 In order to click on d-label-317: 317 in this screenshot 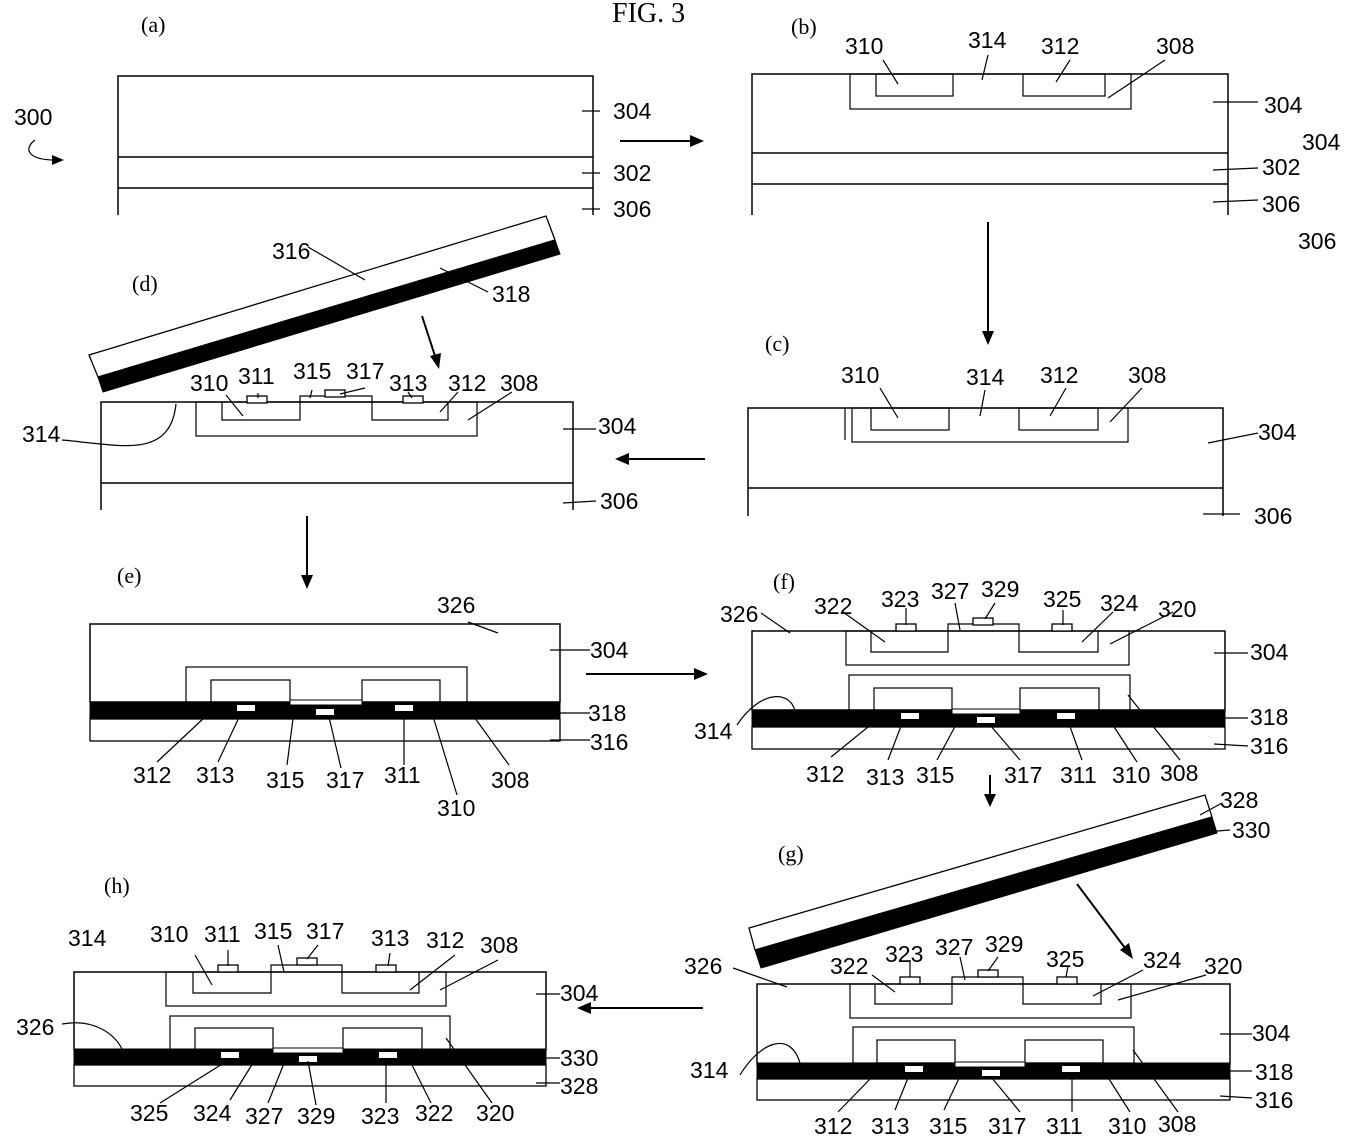, I will do `click(365, 371)`.